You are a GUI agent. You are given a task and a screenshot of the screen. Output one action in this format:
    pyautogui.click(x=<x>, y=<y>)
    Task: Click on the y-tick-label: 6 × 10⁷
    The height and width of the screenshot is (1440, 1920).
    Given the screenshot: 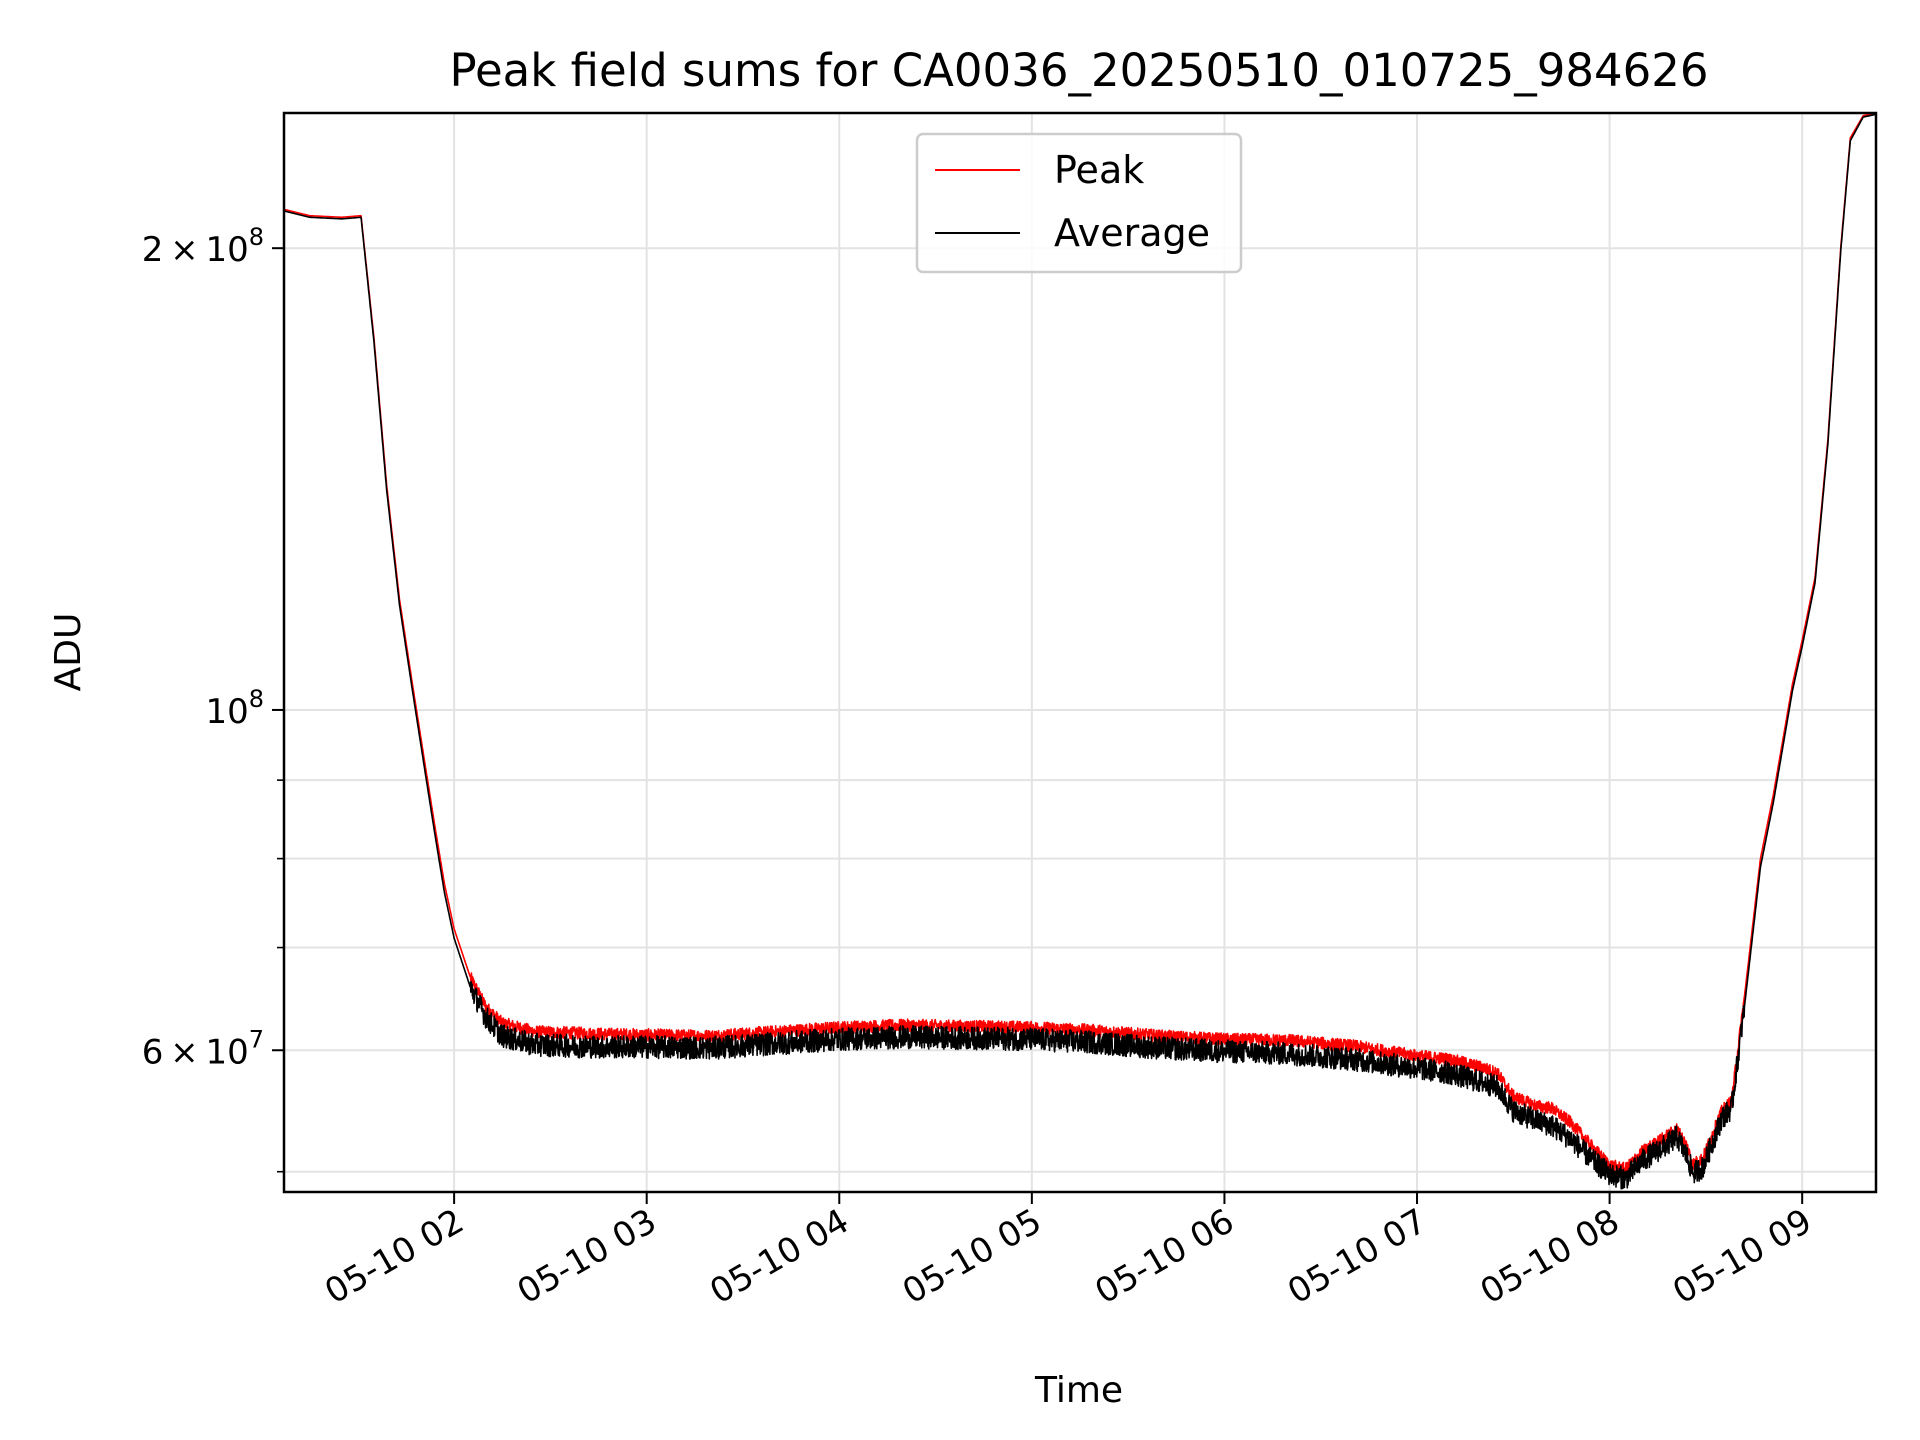 What is the action you would take?
    pyautogui.click(x=203, y=1048)
    